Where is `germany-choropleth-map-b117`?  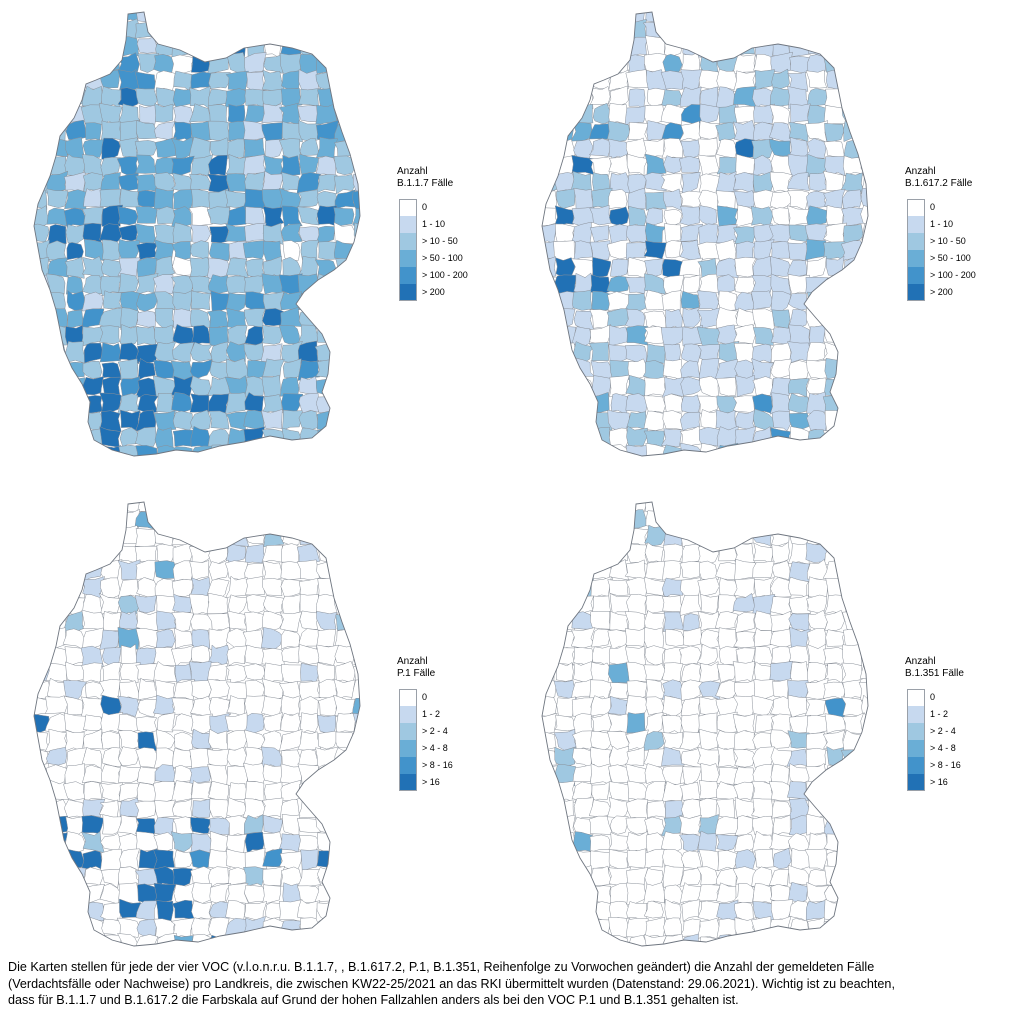
germany-choropleth-map-b117 is located at coordinates (197, 234).